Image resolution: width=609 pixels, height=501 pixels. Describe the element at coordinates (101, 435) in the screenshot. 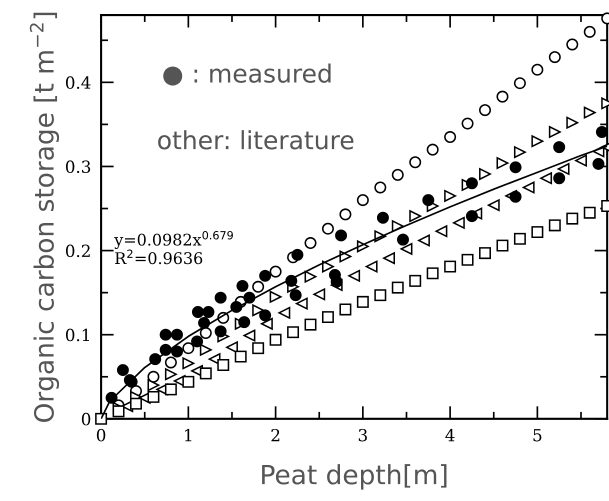

I see `x-tick-label: 0` at that location.